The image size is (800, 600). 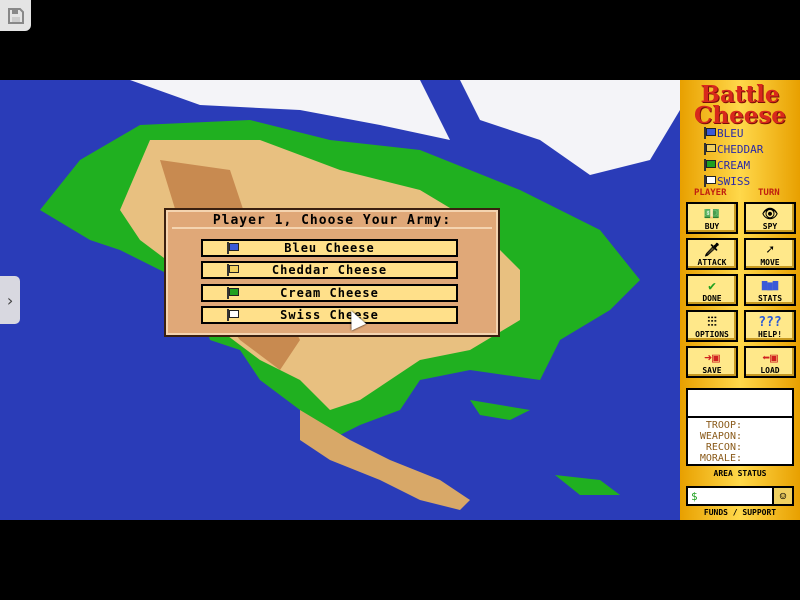 I want to click on player-legend-cream: CREAM, so click(x=727, y=165).